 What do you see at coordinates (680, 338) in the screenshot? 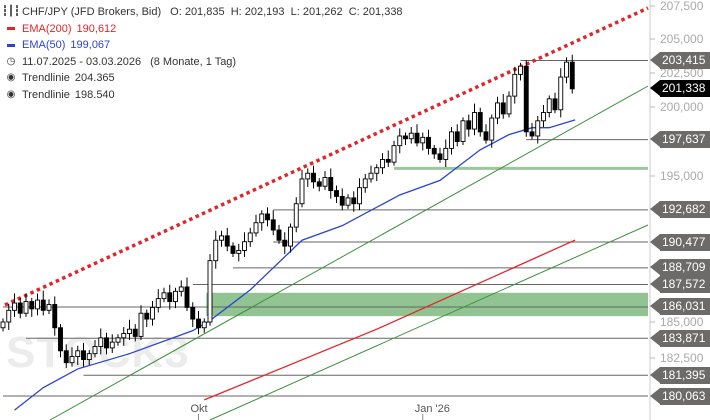
I see `level-price-label: 183,871` at bounding box center [680, 338].